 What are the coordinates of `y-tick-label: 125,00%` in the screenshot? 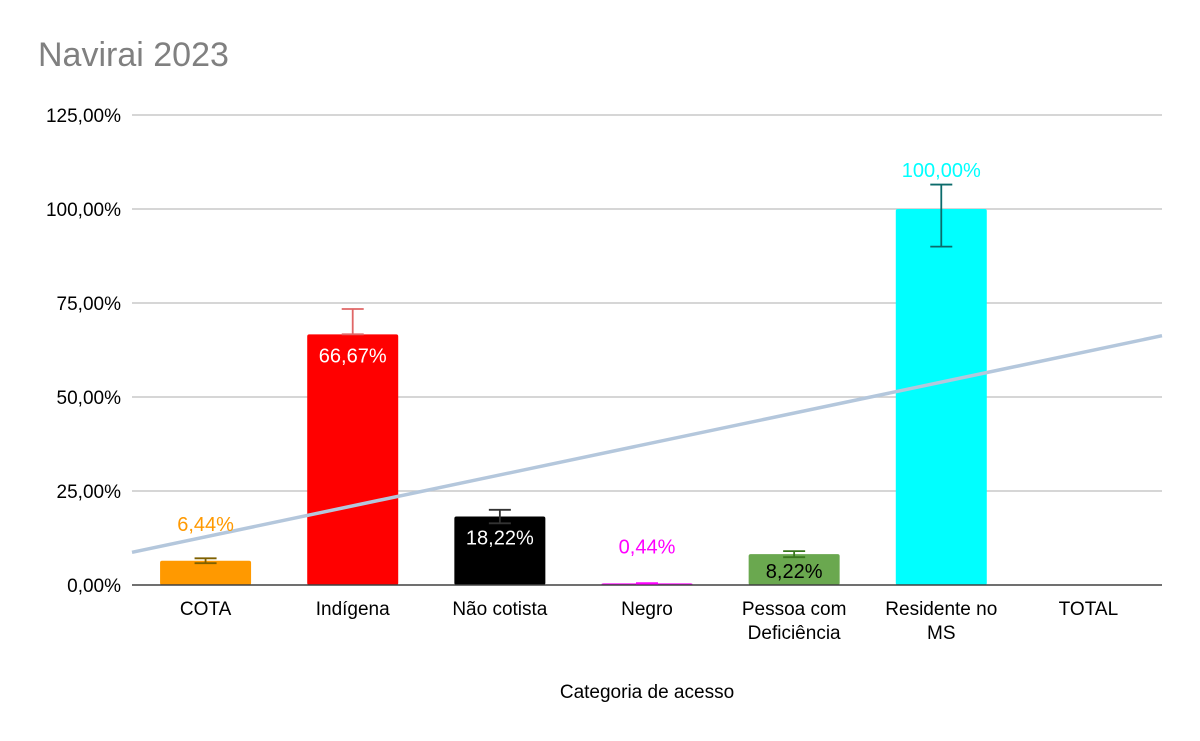 It's located at (83, 116).